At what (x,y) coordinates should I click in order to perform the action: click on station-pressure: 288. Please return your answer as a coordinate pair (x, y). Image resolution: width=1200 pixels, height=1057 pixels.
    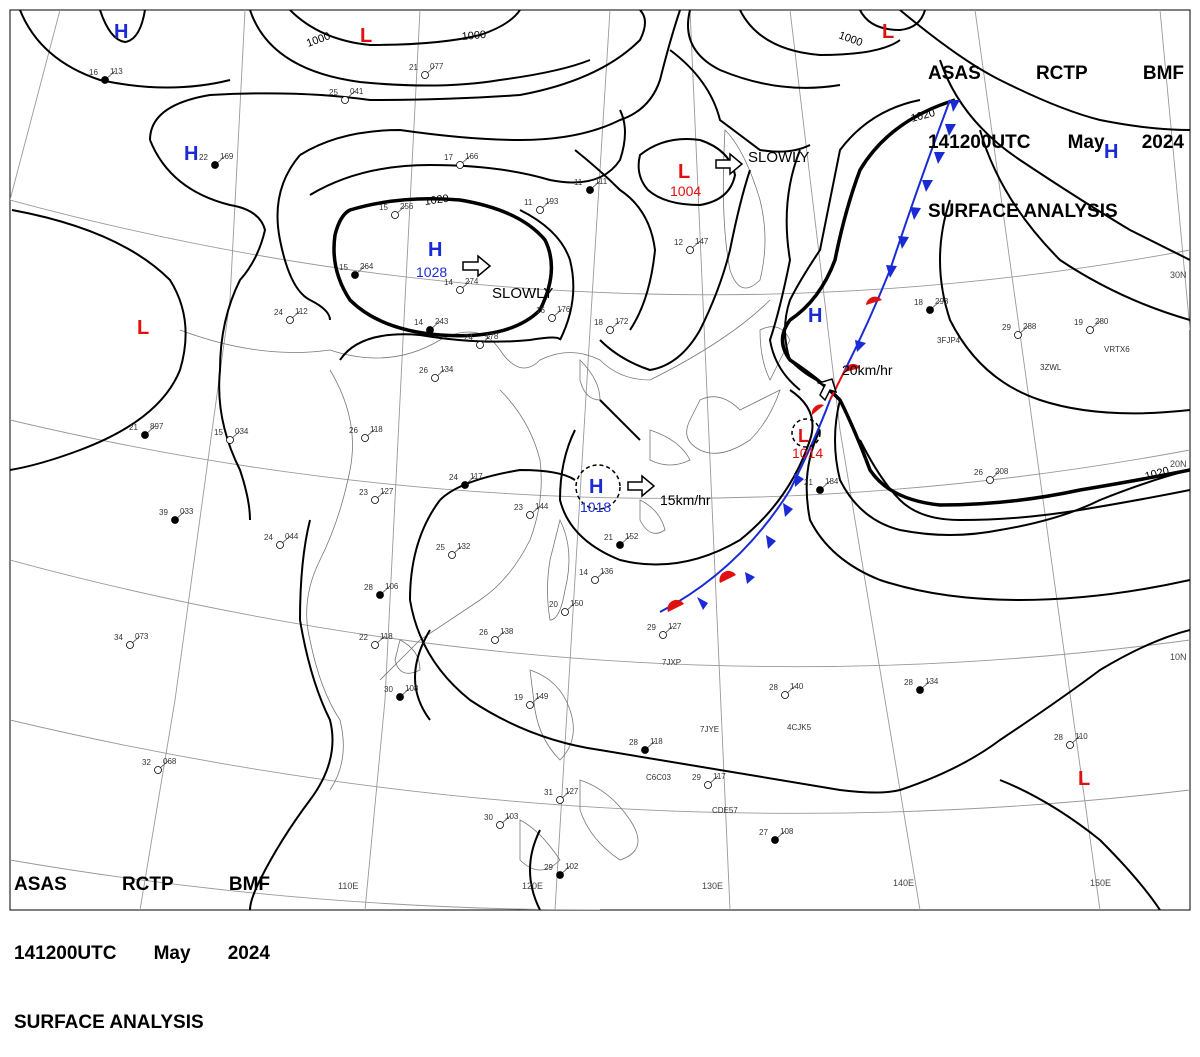
    Looking at the image, I should click on (1030, 326).